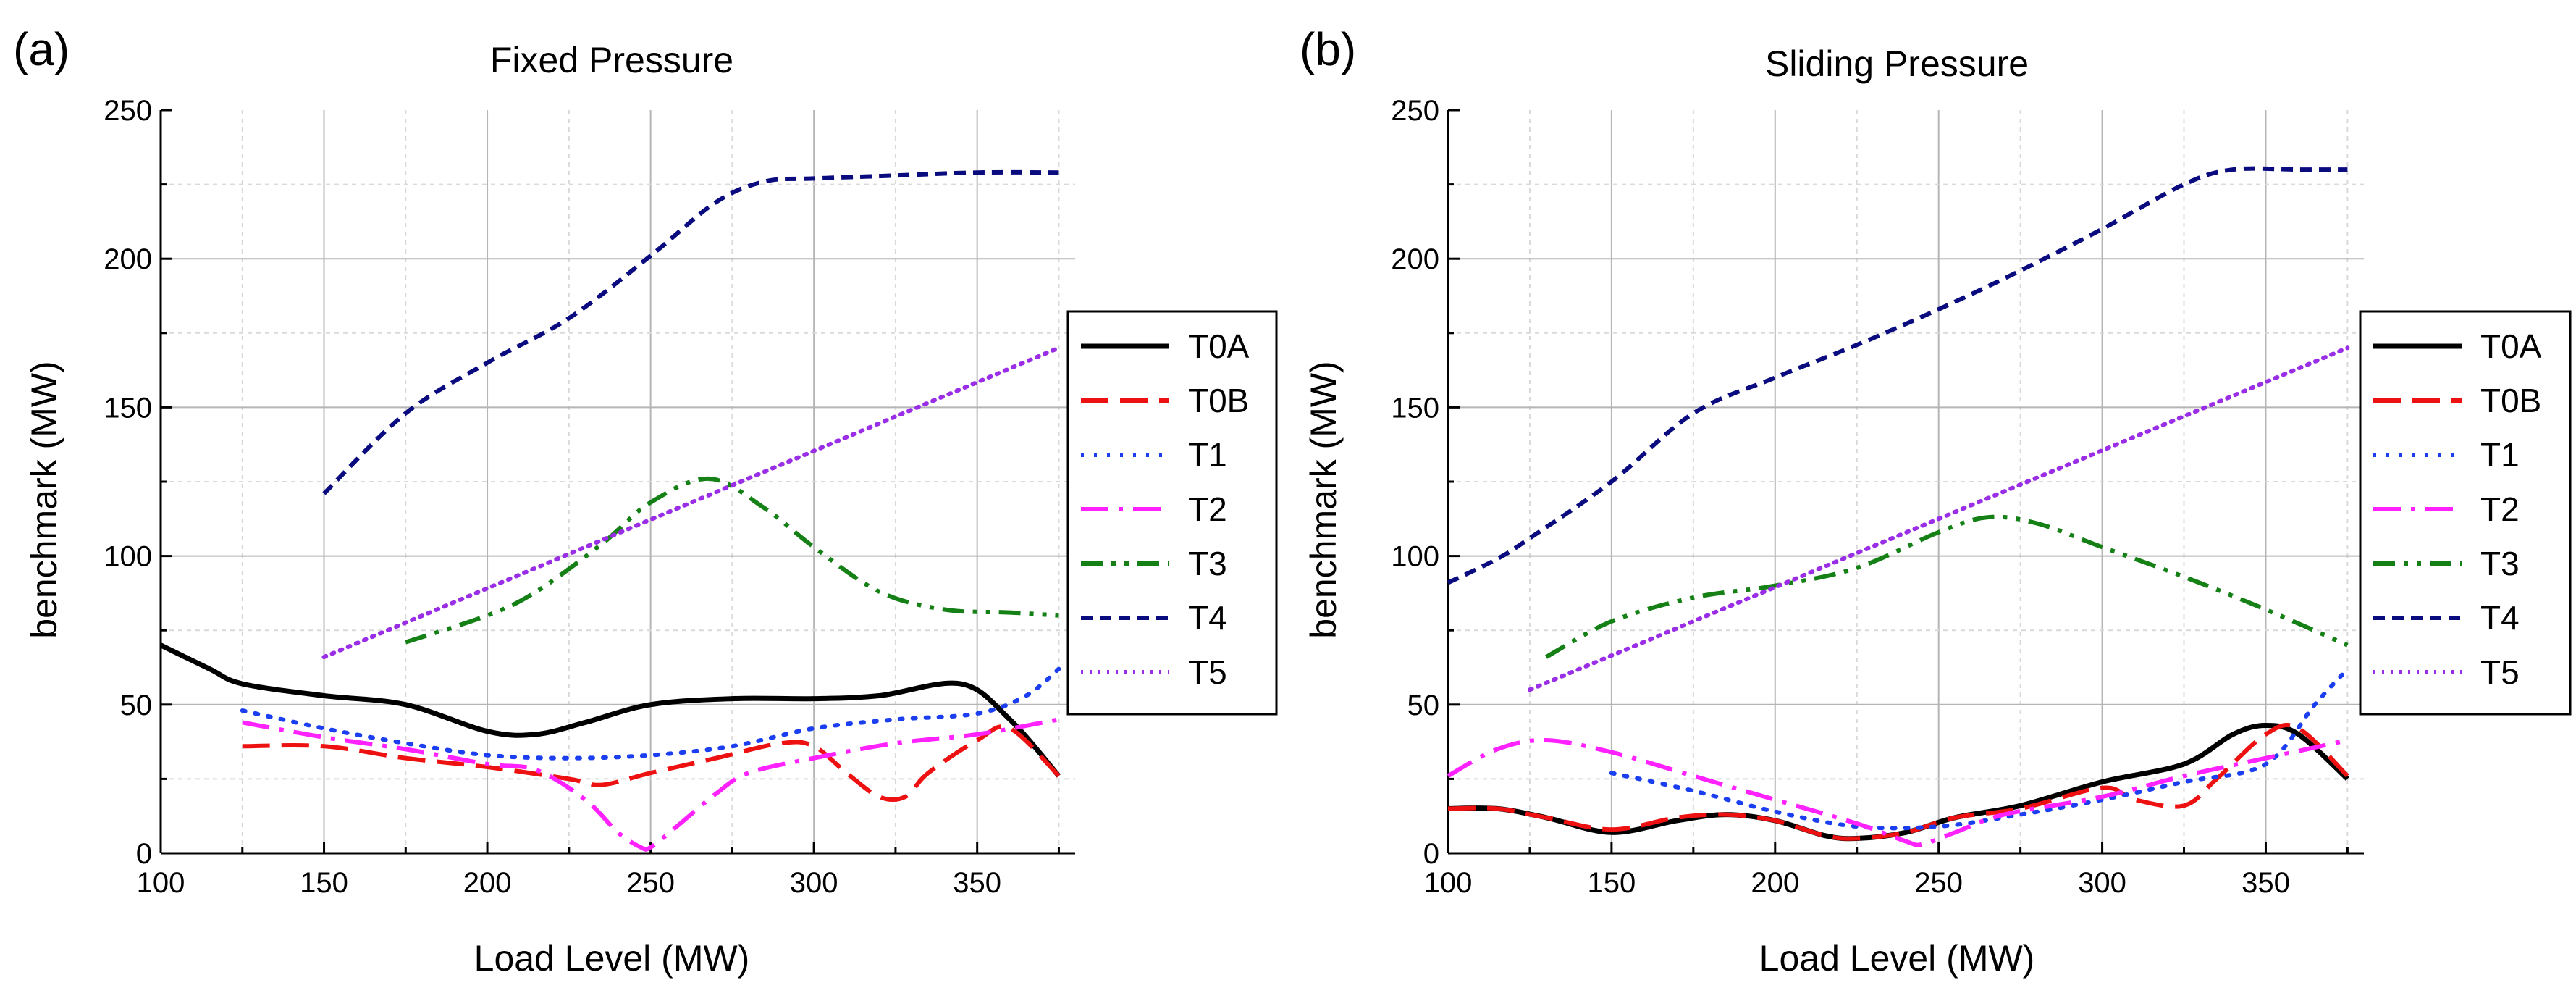 This screenshot has height=1001, width=2576. What do you see at coordinates (41, 49) in the screenshot?
I see `panel-tag: (a)` at bounding box center [41, 49].